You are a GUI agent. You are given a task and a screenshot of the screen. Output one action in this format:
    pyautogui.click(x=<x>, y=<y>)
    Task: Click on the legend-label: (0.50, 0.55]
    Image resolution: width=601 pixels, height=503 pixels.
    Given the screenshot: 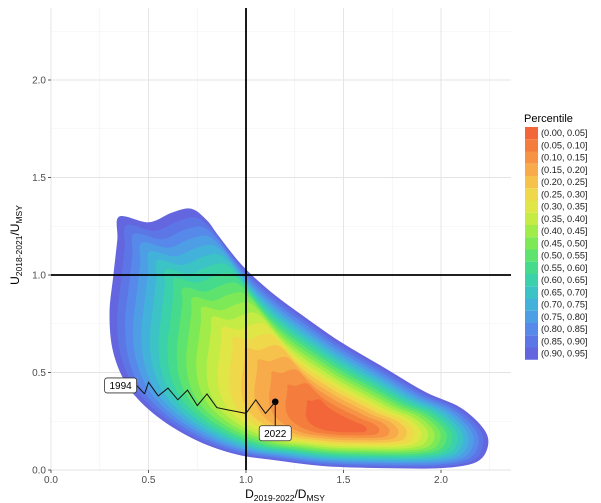 What is the action you would take?
    pyautogui.click(x=564, y=256)
    